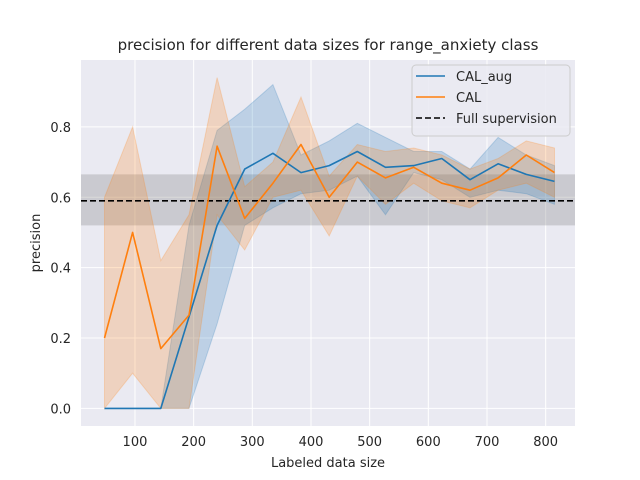 This screenshot has width=640, height=480. What do you see at coordinates (469, 98) in the screenshot?
I see `legend-label: CAL` at bounding box center [469, 98].